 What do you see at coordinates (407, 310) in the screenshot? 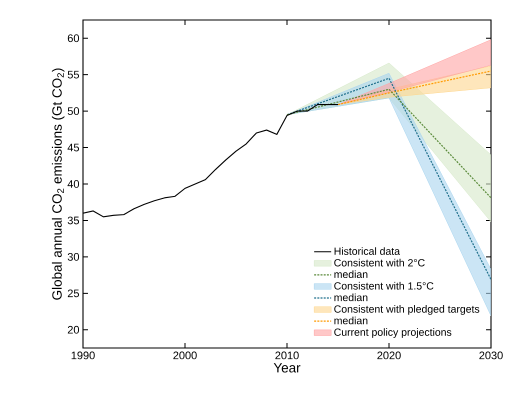
I see `legend-label: Consistent with pledged targets` at bounding box center [407, 310].